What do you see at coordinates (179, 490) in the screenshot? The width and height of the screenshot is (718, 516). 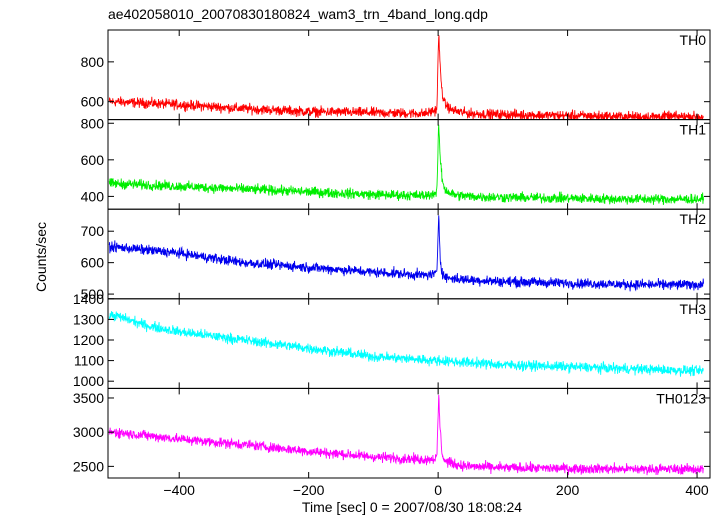 I see `x-tick-label: −400` at bounding box center [179, 490].